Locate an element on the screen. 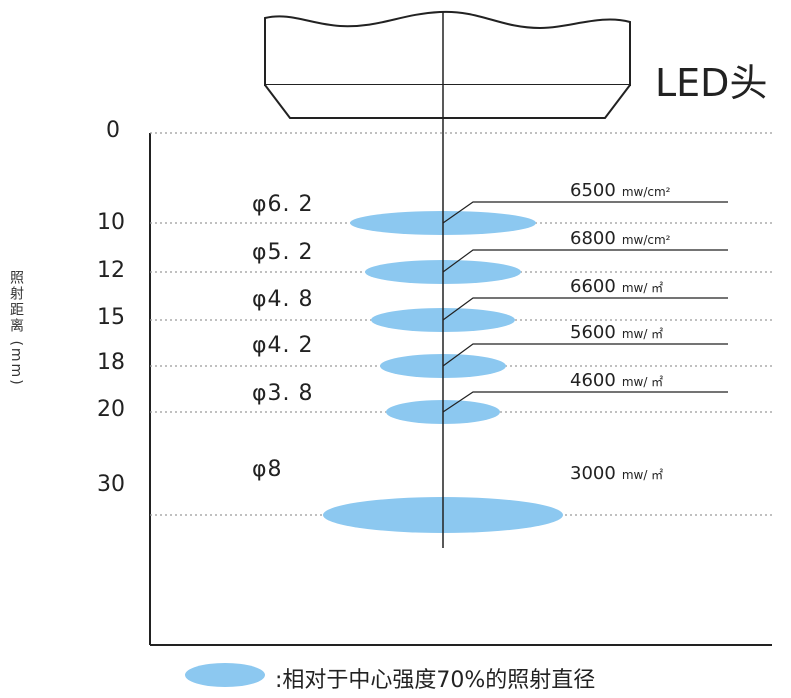 The image size is (791, 698). legend-swatch is located at coordinates (225, 675).